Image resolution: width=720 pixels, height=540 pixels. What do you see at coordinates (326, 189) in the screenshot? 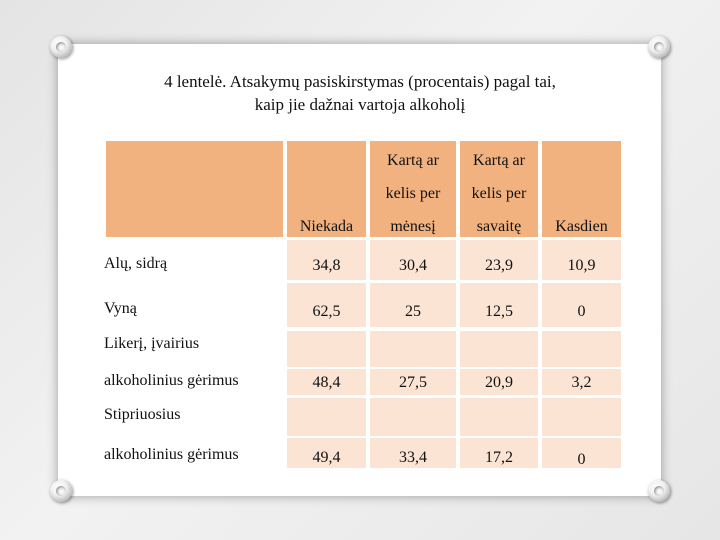
I see `header-cell-niekada` at bounding box center [326, 189].